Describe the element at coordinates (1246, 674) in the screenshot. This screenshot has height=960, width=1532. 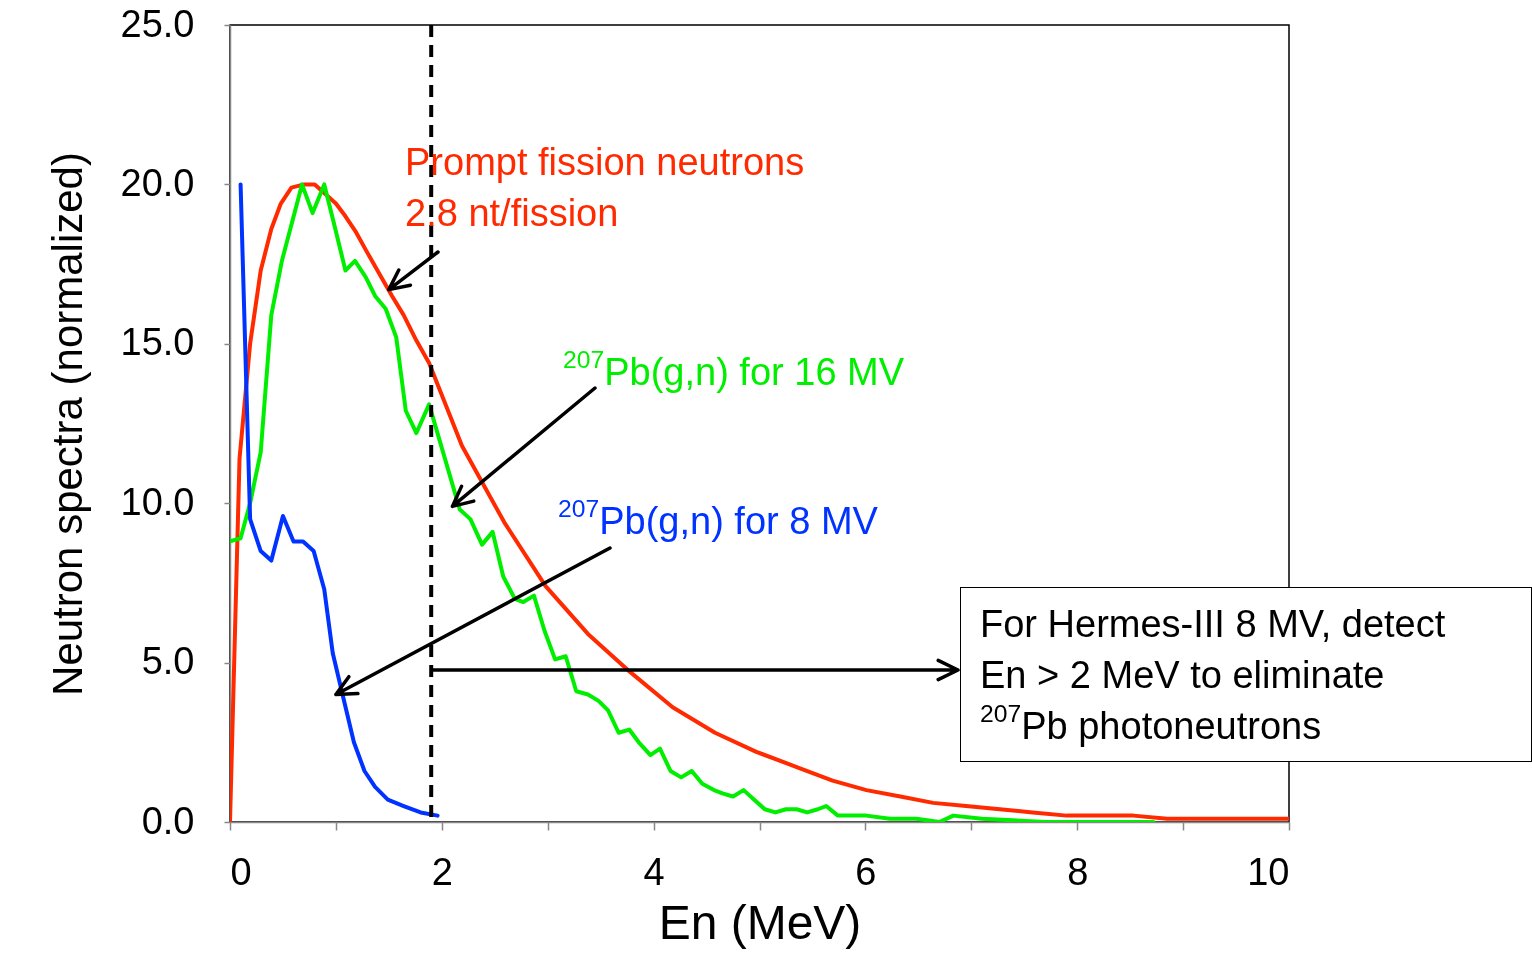
I see `annotation: For Hermes-III 8 MV, detect En > 2 MeV to eliminate $^{207}$Pb photoneutrons` at that location.